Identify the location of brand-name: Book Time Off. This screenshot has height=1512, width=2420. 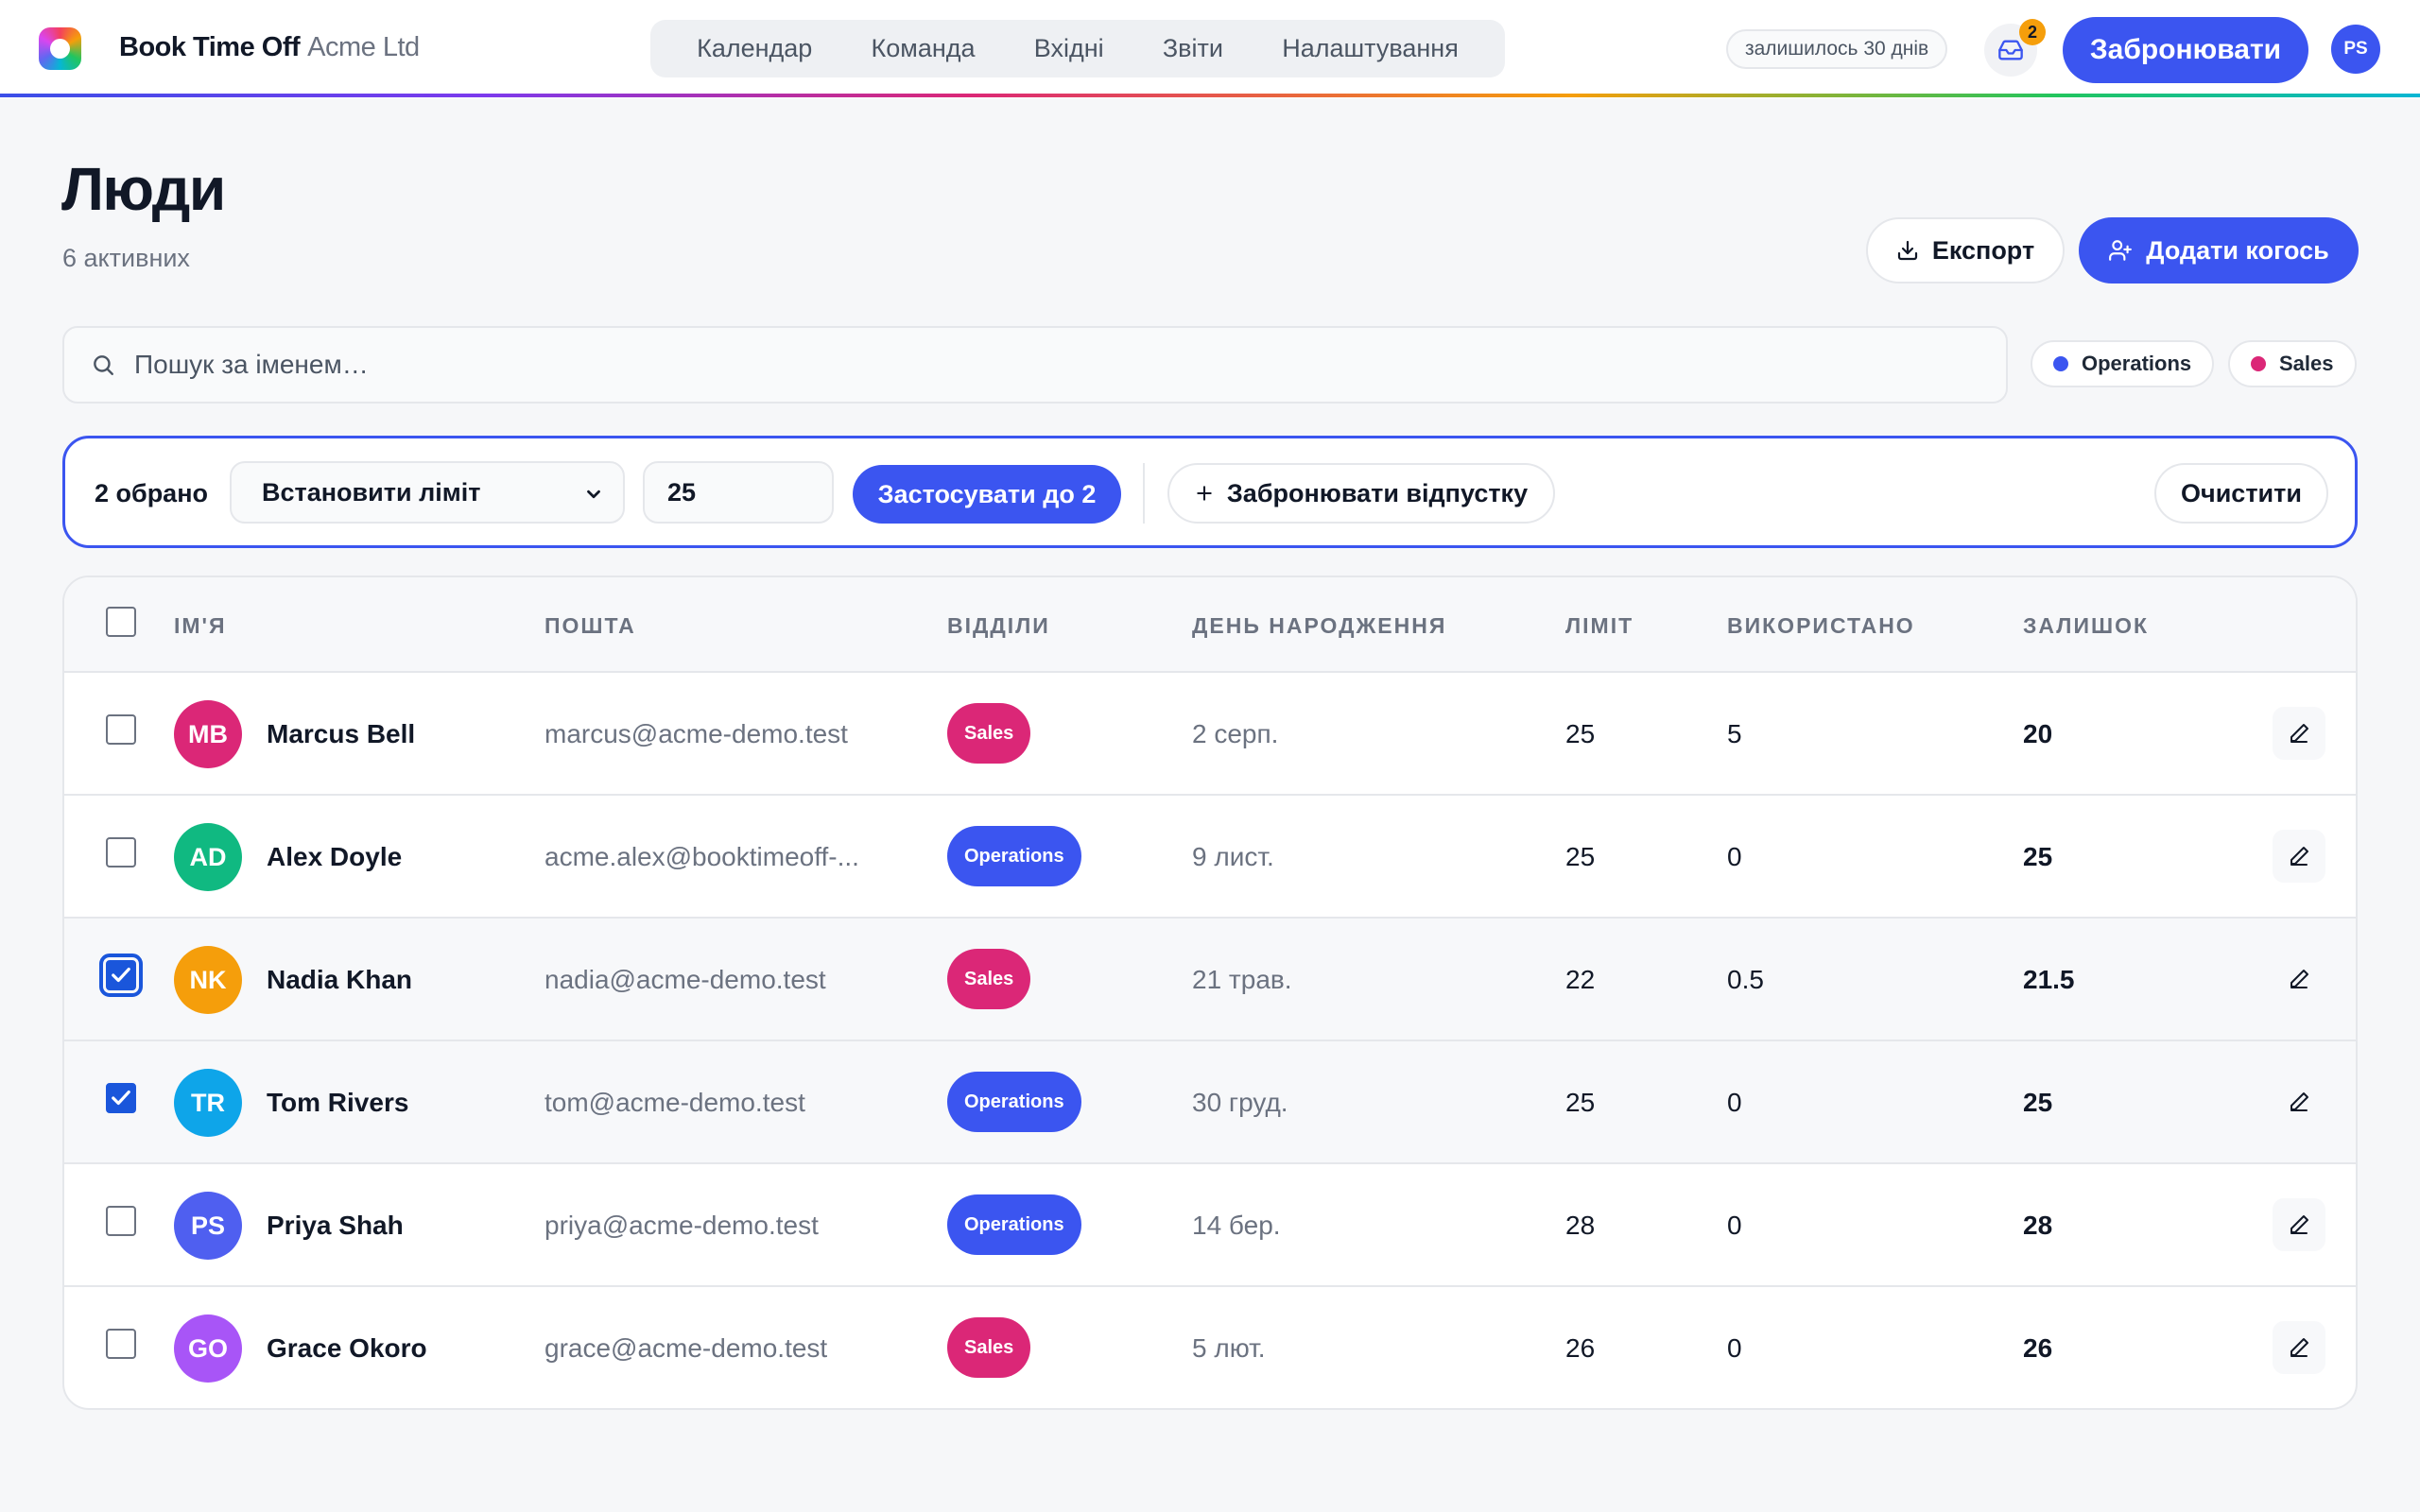
(210, 47).